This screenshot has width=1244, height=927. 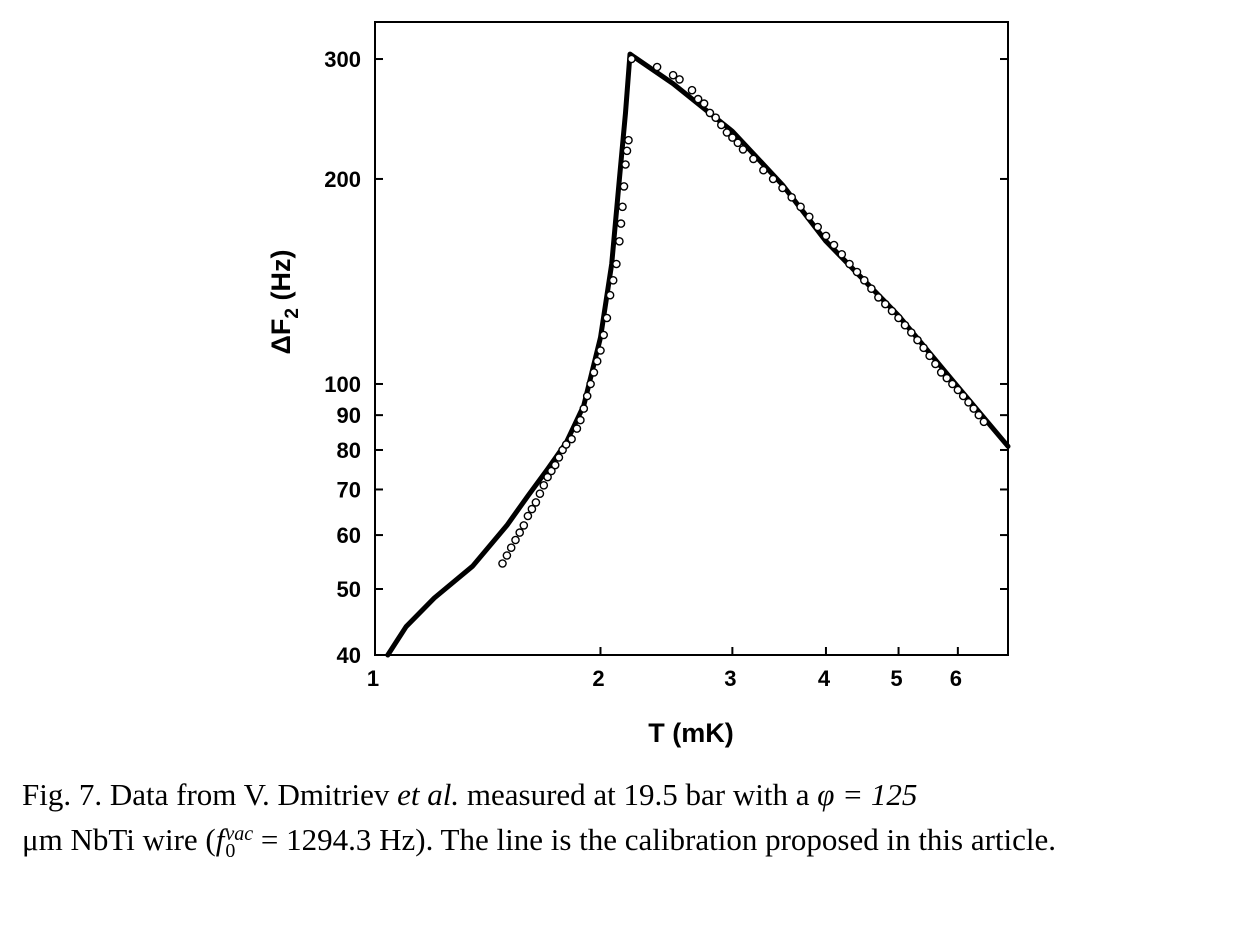 What do you see at coordinates (690, 733) in the screenshot?
I see `x-axis-label: T (mK)` at bounding box center [690, 733].